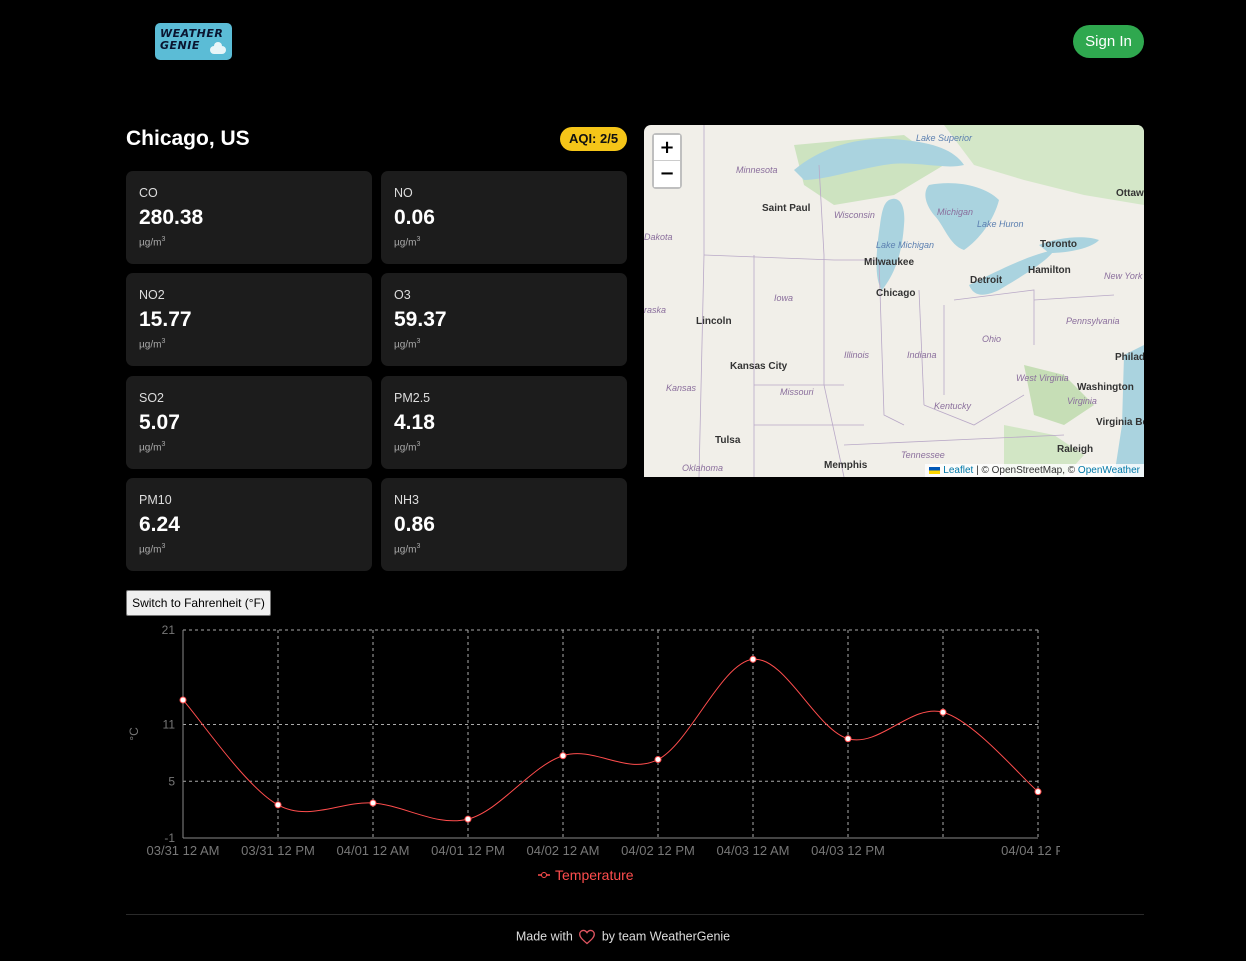 The width and height of the screenshot is (1246, 961). What do you see at coordinates (921, 301) in the screenshot?
I see `map-tiles` at bounding box center [921, 301].